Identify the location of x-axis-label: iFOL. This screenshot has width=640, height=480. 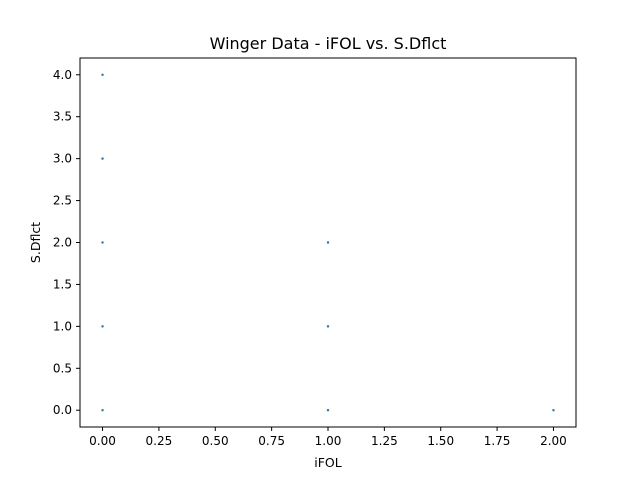
(328, 462).